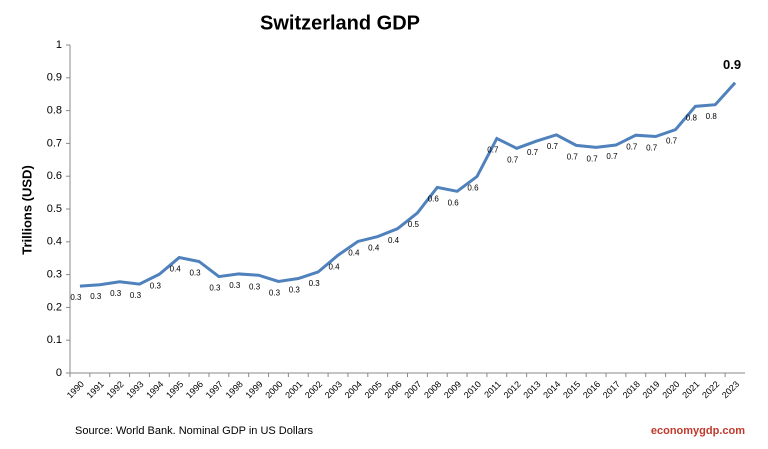  I want to click on x-tick-label: 2020, so click(670, 389).